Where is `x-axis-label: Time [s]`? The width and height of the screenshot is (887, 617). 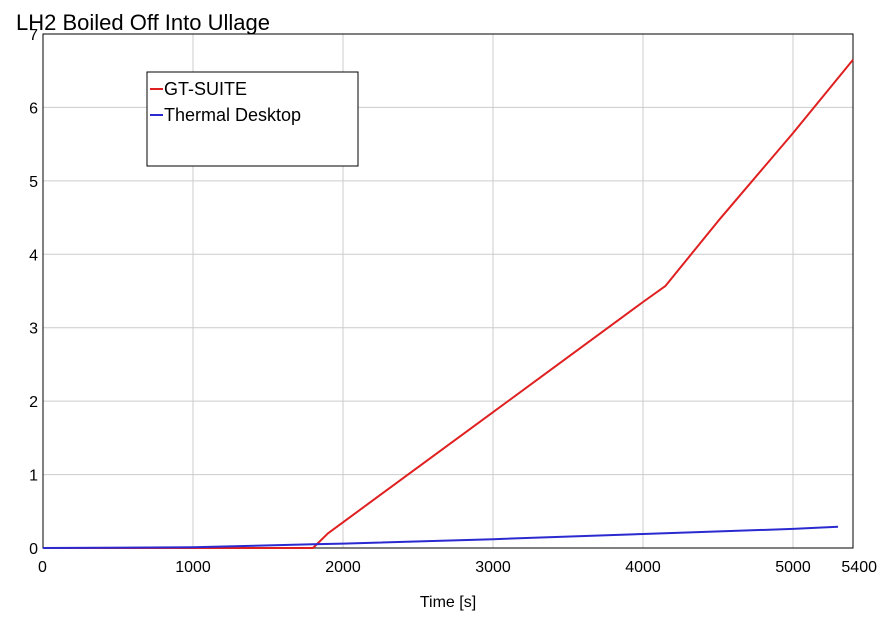 x-axis-label: Time [s] is located at coordinates (448, 602).